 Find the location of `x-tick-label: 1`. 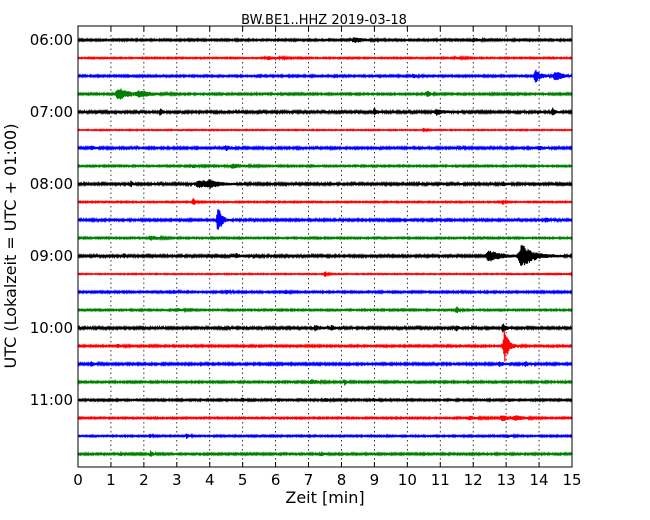

x-tick-label: 1 is located at coordinates (111, 480).